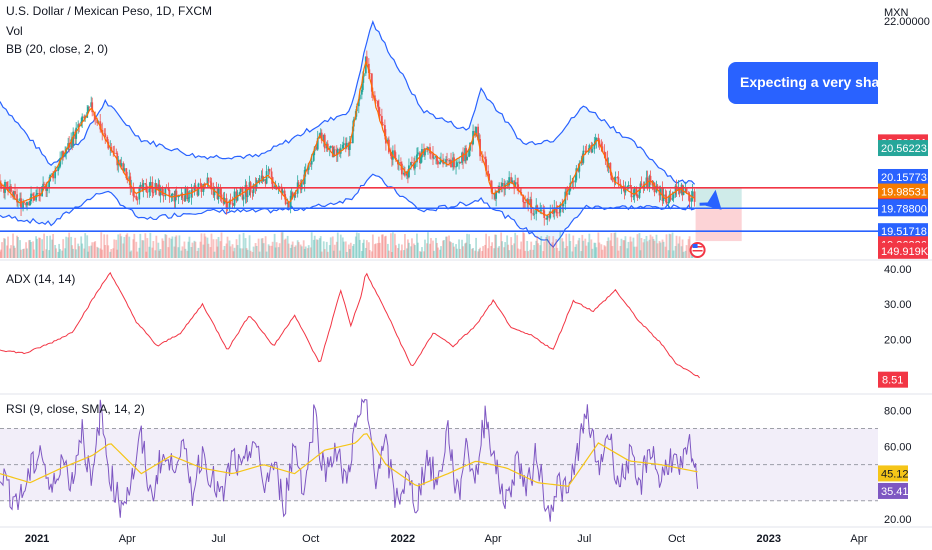 The image size is (932, 550). I want to click on bollinger-indicator-label: BB (20, close, 2, 0), so click(57, 49).